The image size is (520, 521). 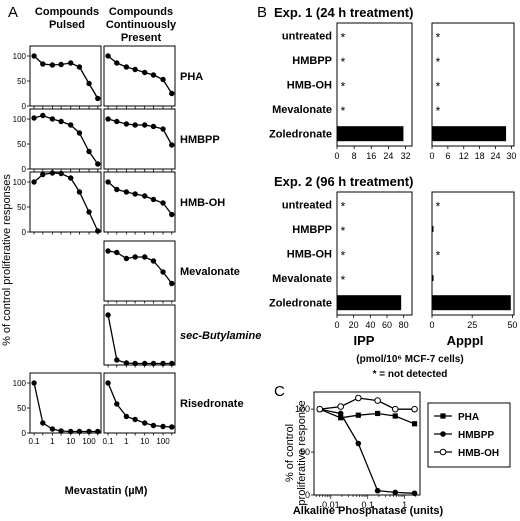 I want to click on x-tick-label: 1, so click(x=404, y=505).